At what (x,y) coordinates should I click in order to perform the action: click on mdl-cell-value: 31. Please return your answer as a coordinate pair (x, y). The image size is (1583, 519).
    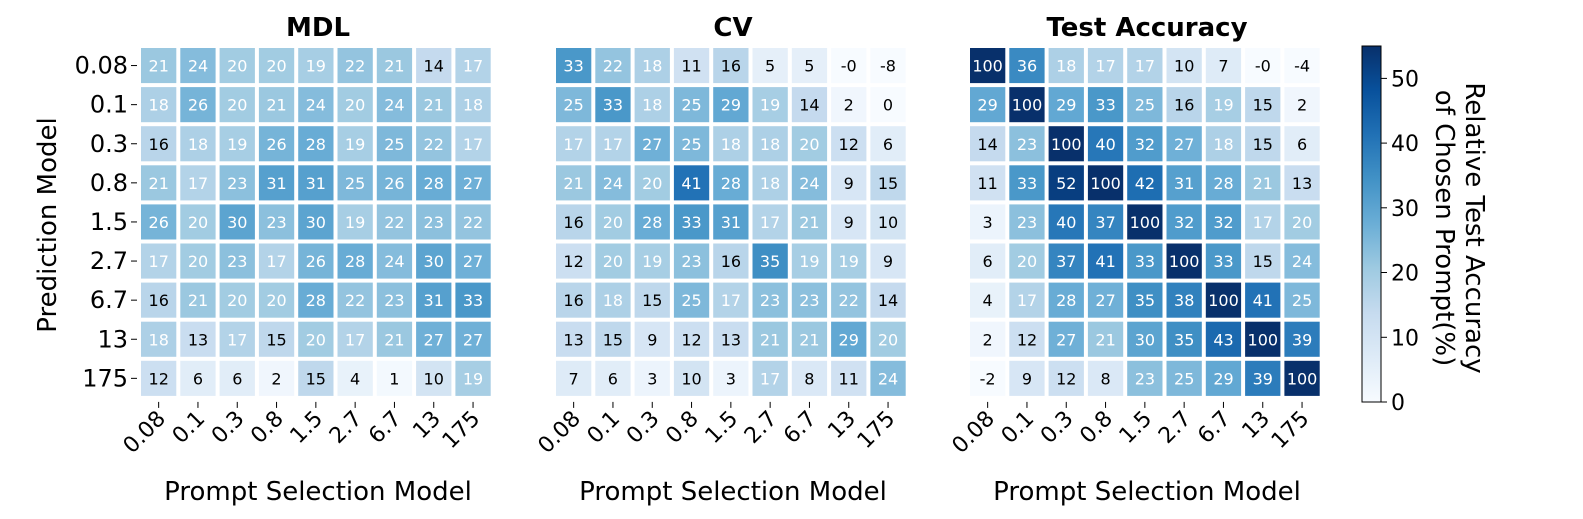
    Looking at the image, I should click on (316, 183).